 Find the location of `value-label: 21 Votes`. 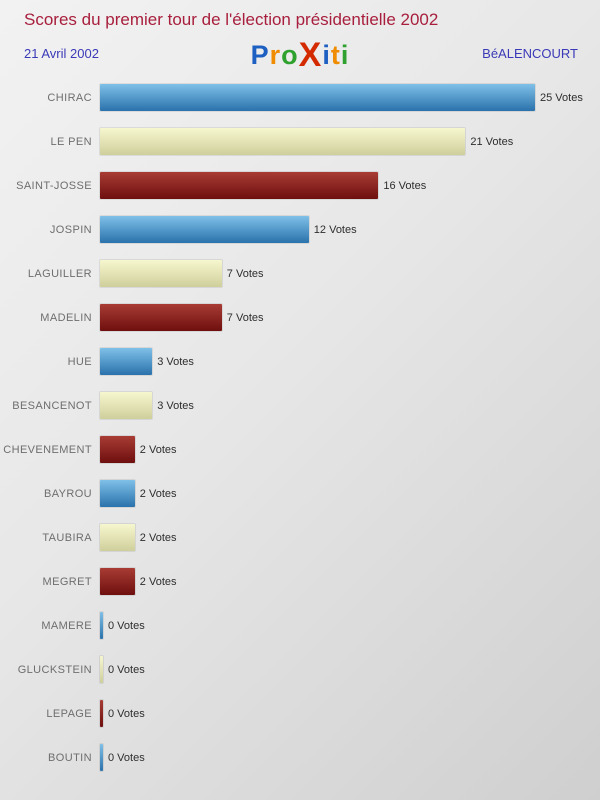

value-label: 21 Votes is located at coordinates (492, 142).